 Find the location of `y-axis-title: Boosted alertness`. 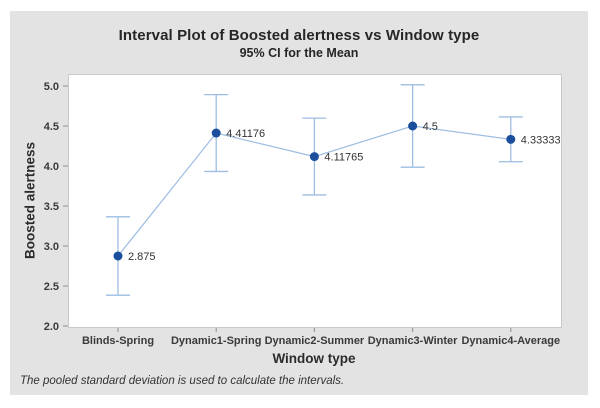

y-axis-title: Boosted alertness is located at coordinates (30, 200).